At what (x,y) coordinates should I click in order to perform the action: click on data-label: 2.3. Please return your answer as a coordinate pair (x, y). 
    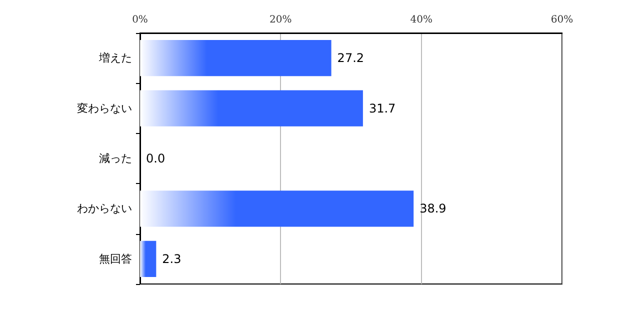
    Looking at the image, I should click on (172, 259).